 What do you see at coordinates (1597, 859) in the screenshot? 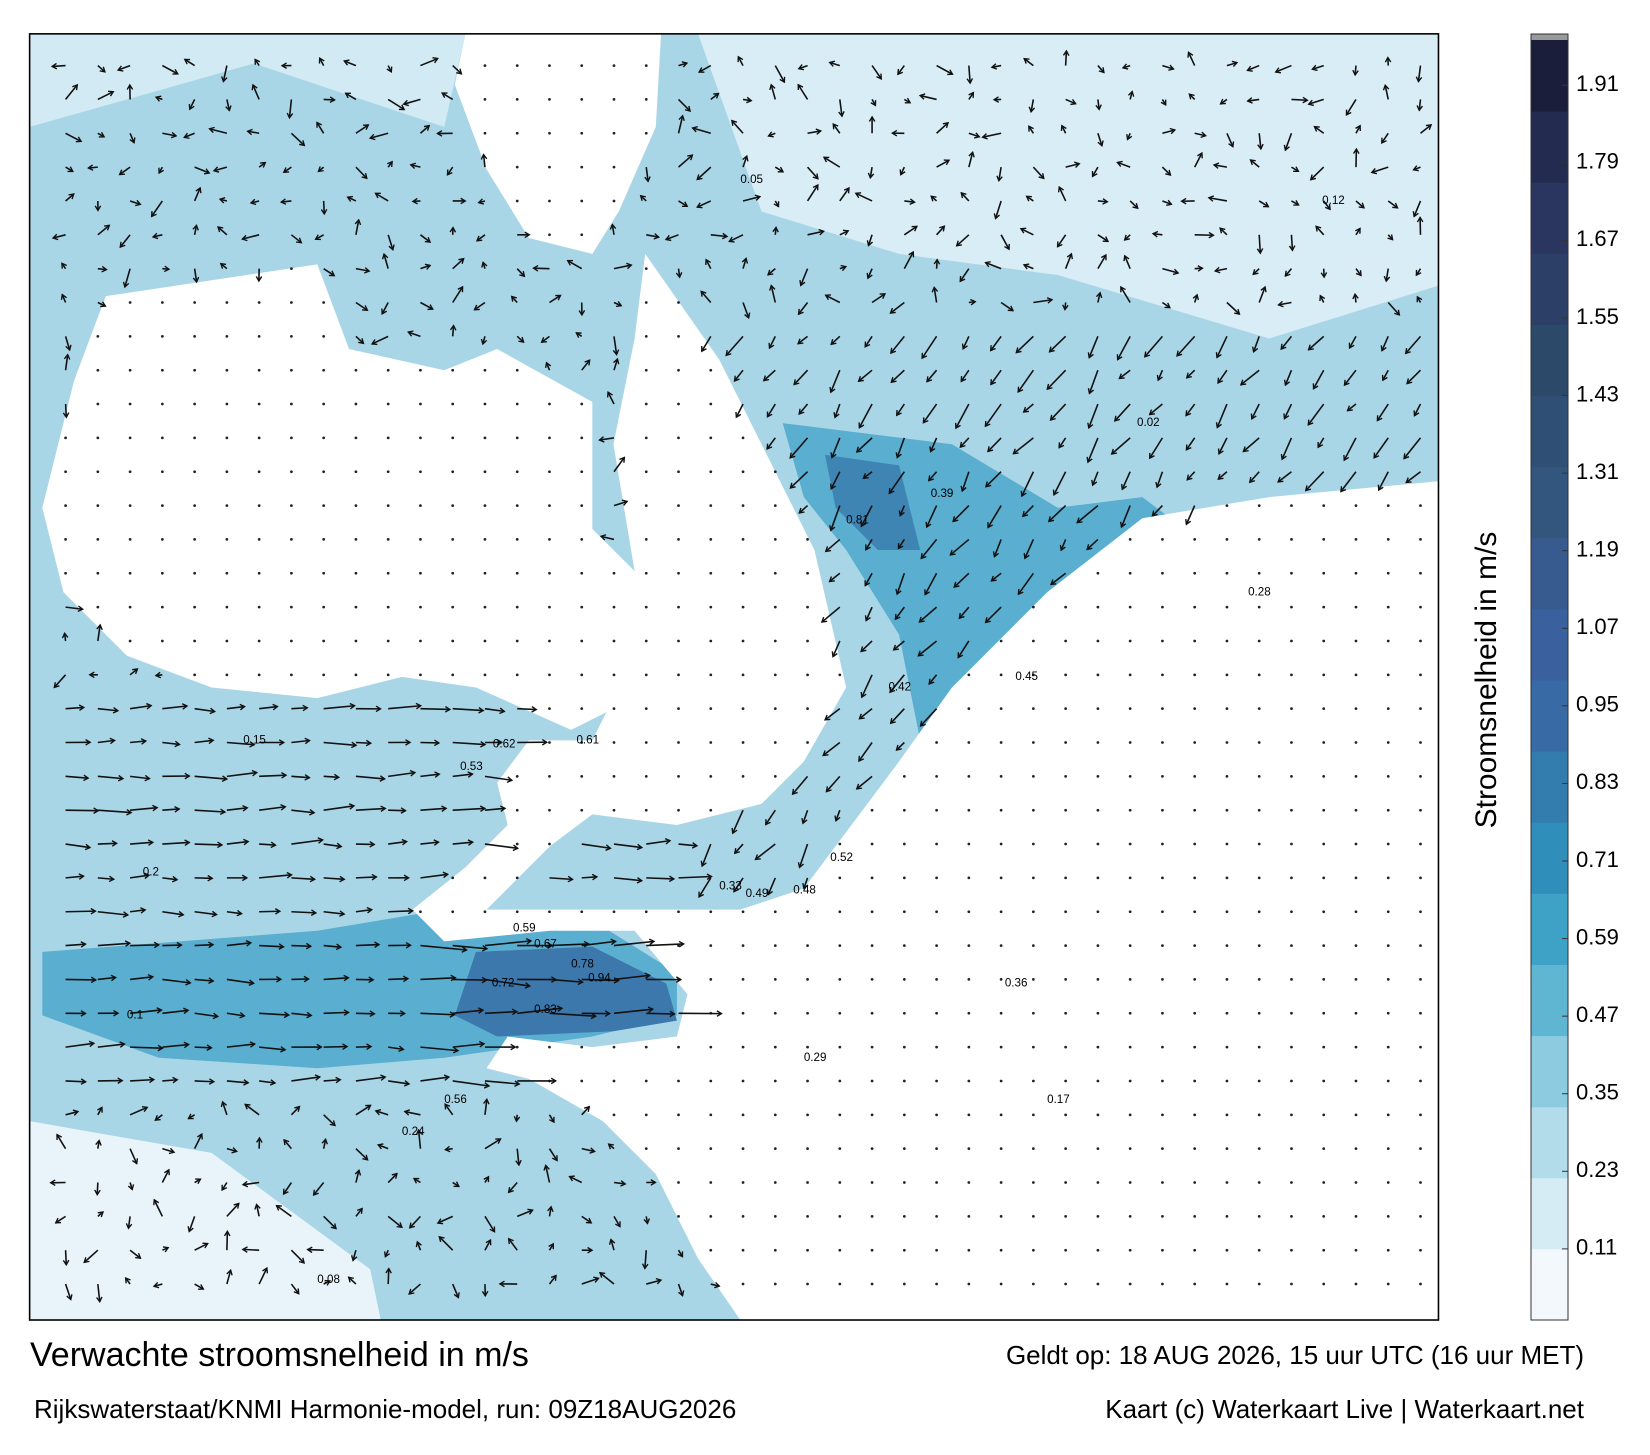
I see `colorbar-tick-label: 0.71` at bounding box center [1597, 859].